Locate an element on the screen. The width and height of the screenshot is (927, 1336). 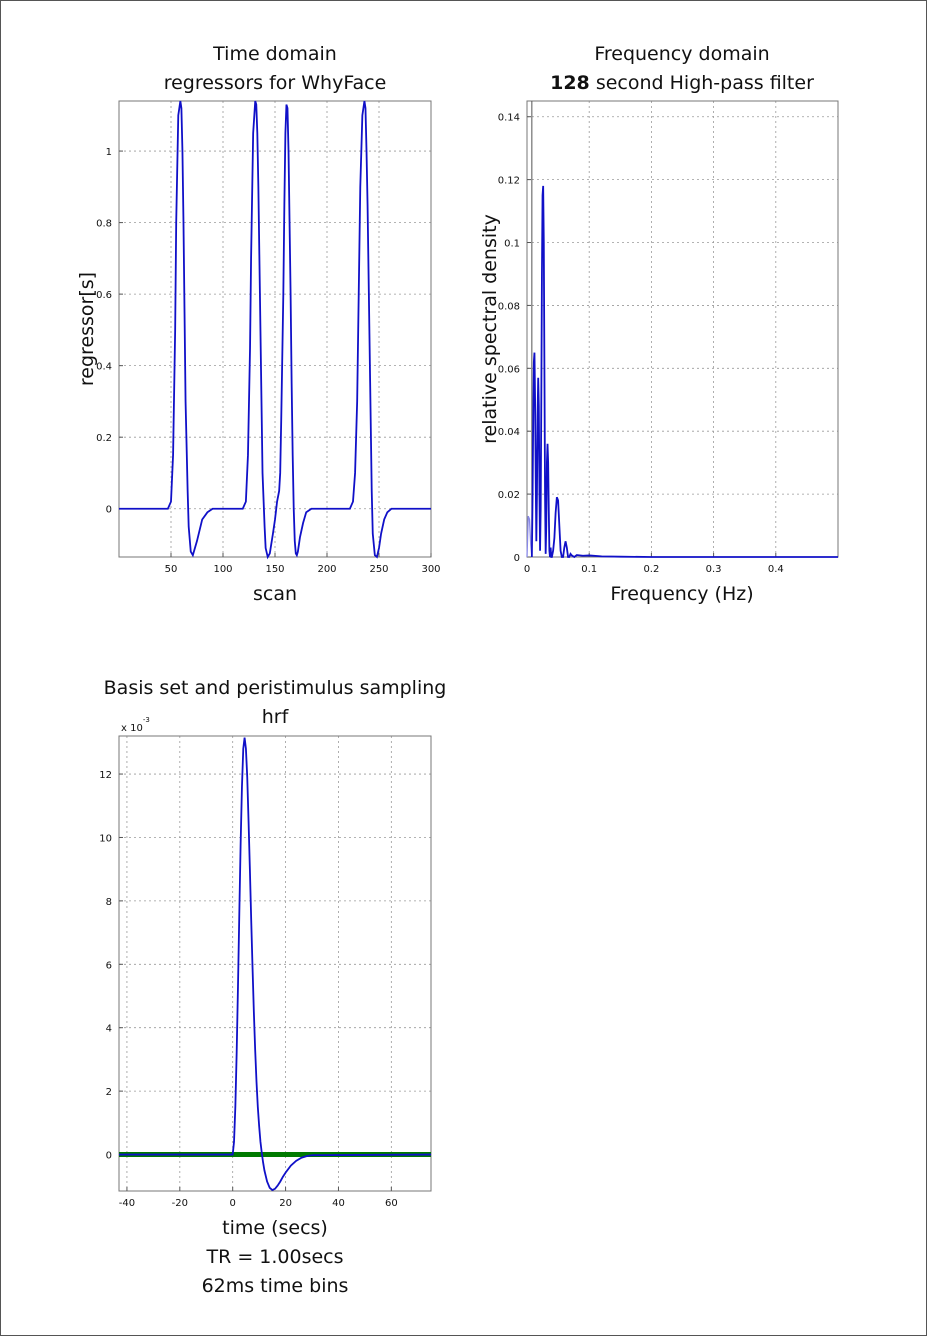
x-tick-label: 60 is located at coordinates (391, 1203).